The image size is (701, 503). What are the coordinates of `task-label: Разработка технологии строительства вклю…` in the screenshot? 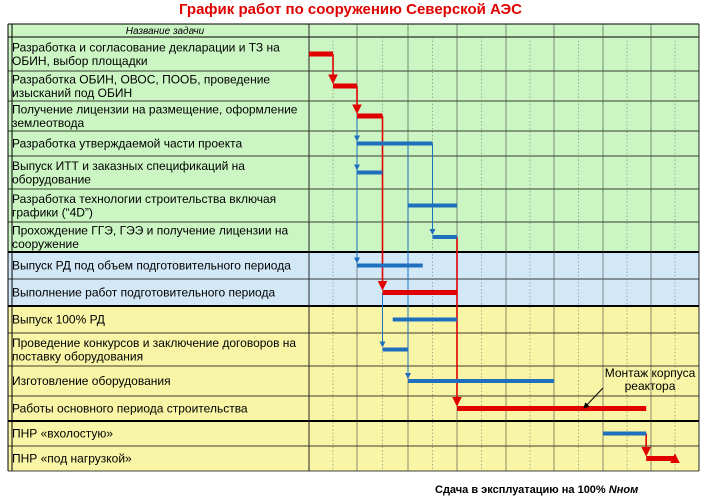 It's located at (144, 206).